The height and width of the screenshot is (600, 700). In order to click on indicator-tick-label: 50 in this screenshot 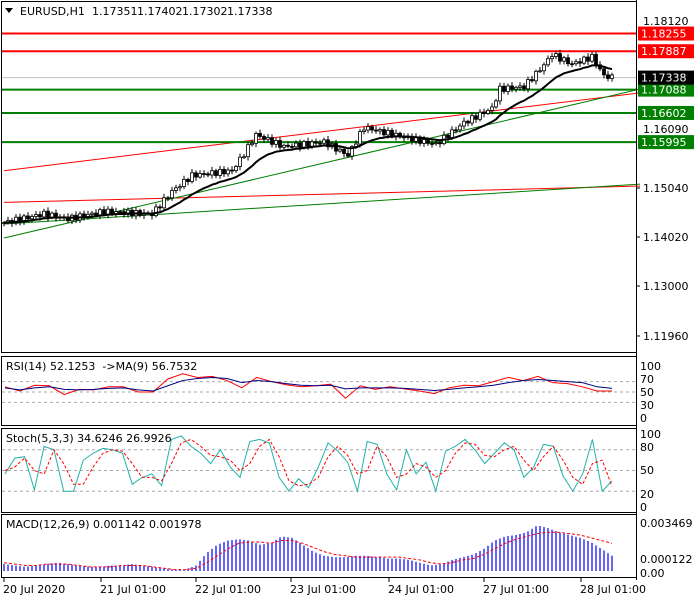, I will do `click(647, 470)`.